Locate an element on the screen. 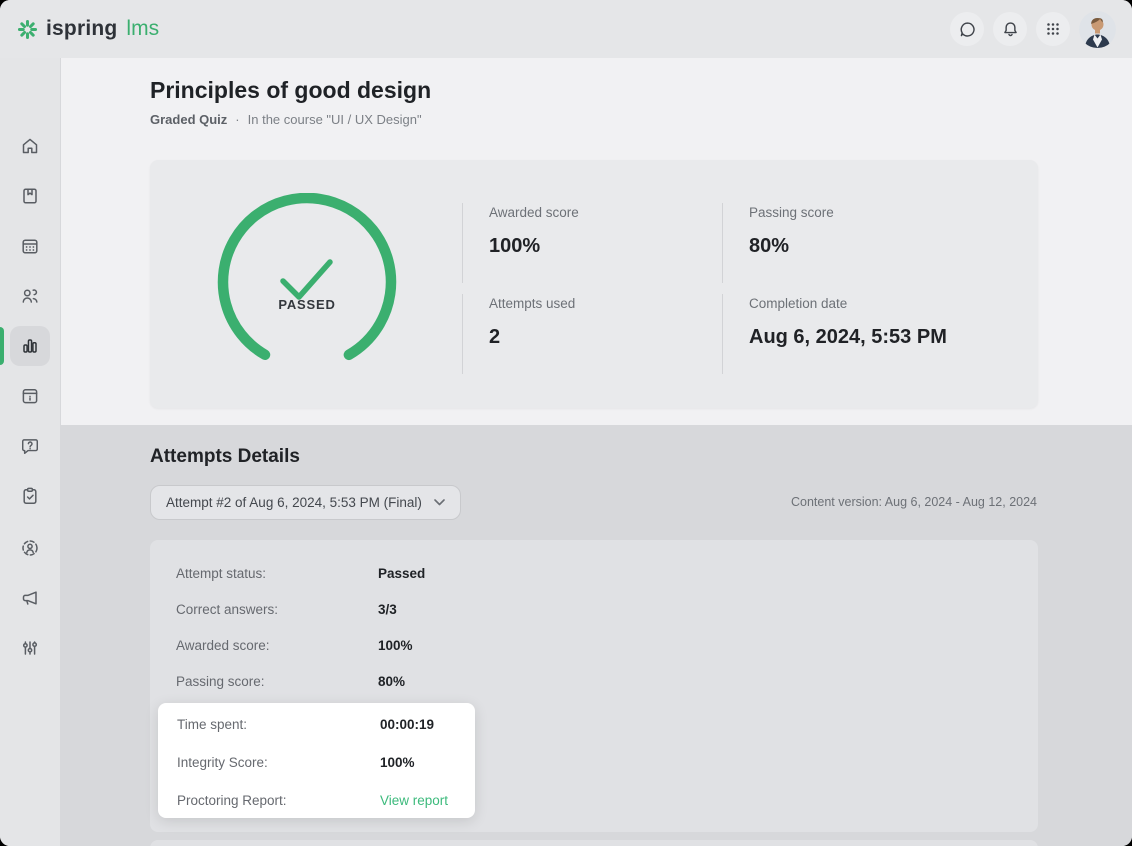 Image resolution: width=1132 pixels, height=846 pixels. sidebar-item-info is located at coordinates (30, 396).